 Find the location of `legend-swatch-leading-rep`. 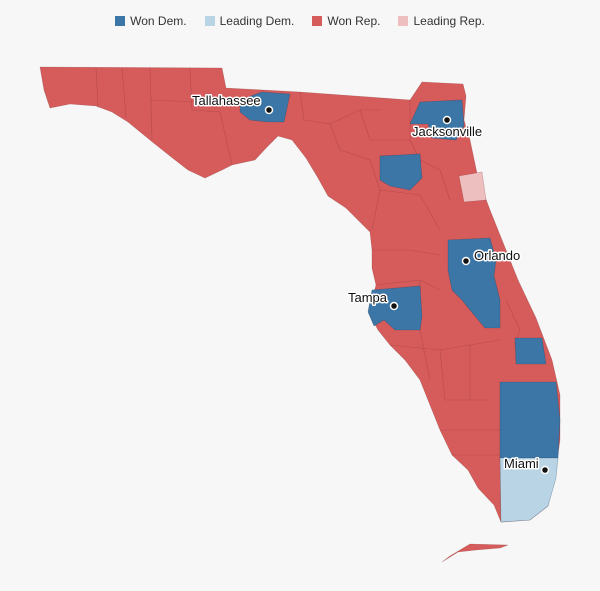

legend-swatch-leading-rep is located at coordinates (403, 21).